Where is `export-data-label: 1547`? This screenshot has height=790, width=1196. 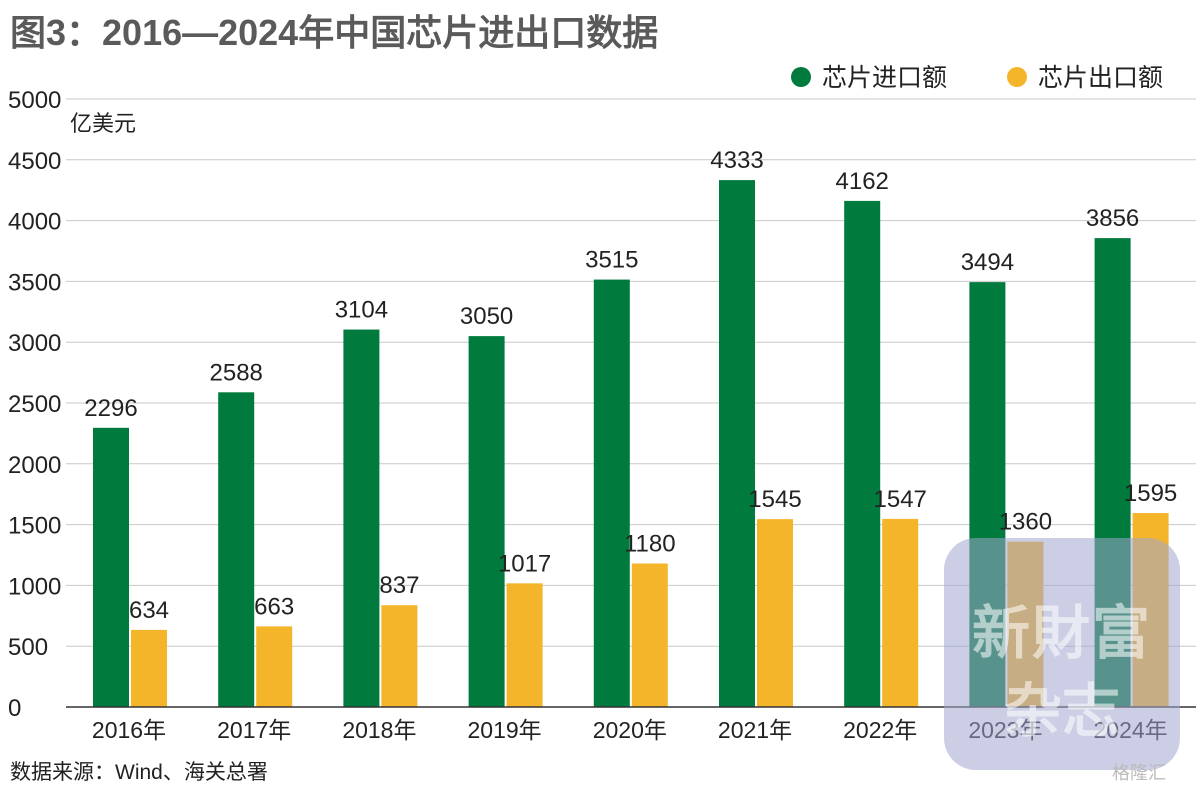 export-data-label: 1547 is located at coordinates (900, 499).